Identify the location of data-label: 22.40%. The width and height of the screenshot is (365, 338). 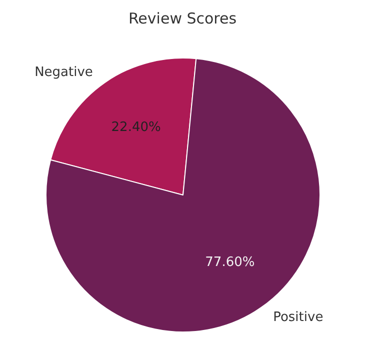
(136, 128).